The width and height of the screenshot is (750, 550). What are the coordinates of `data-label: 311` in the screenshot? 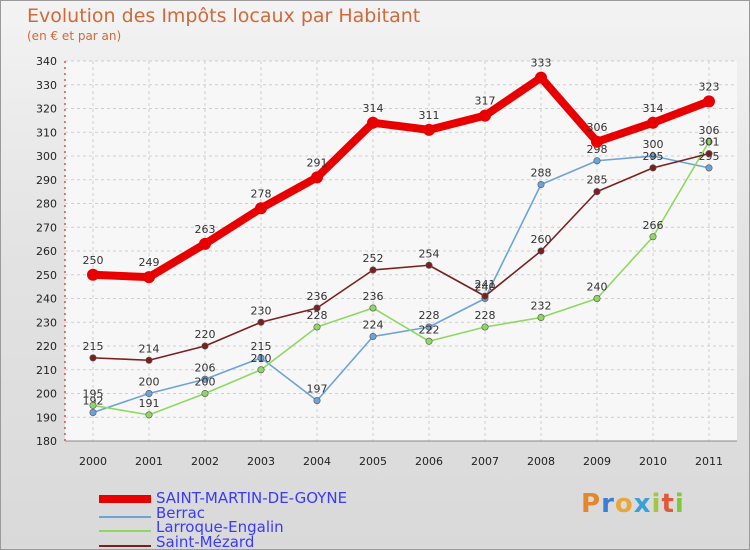 It's located at (429, 115).